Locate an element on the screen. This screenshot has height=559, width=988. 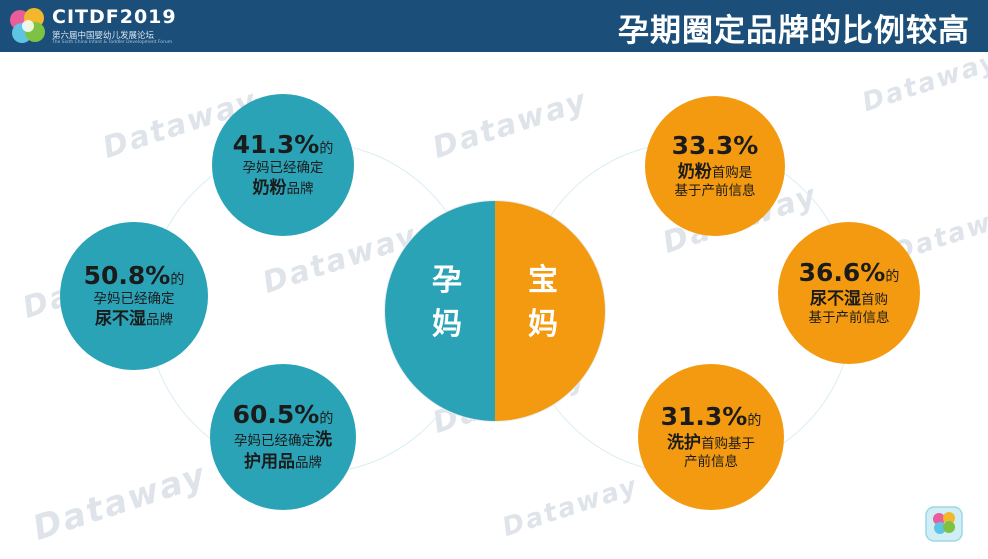
stat-text: 尿不湿首购 is located at coordinates (849, 298).